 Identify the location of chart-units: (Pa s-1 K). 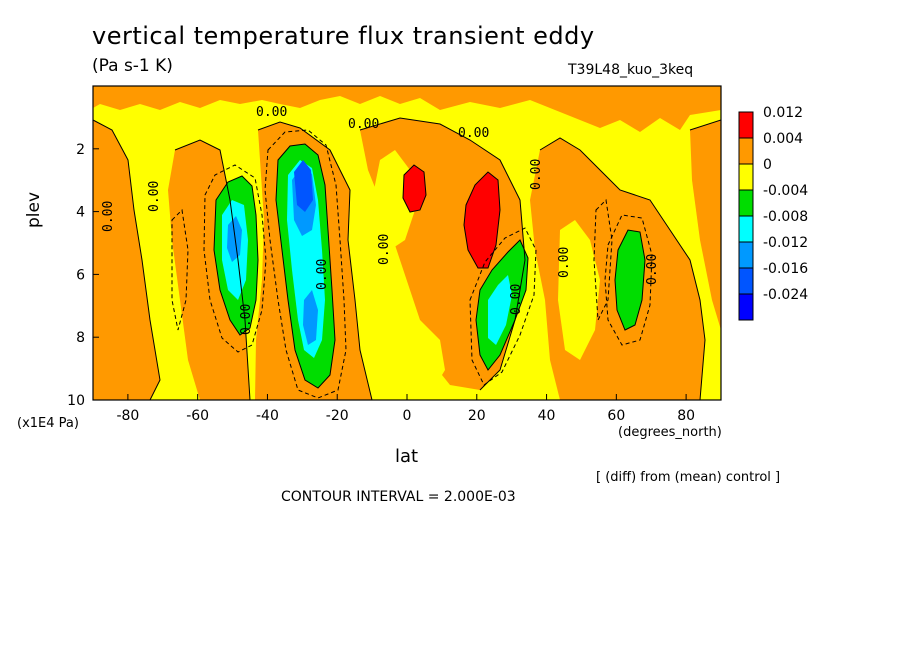
(132, 66).